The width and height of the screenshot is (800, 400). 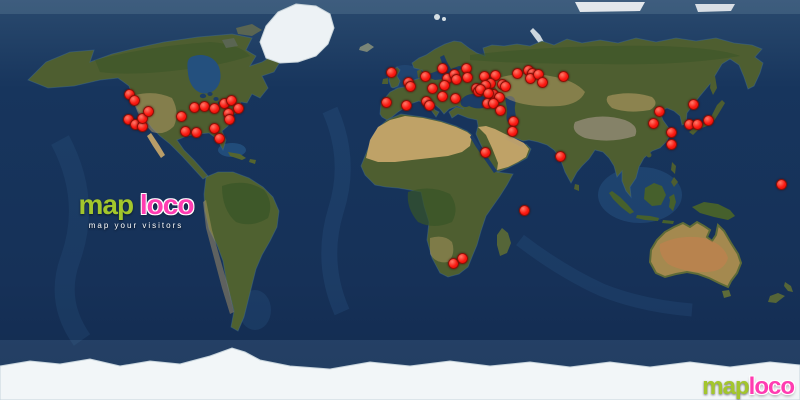 What do you see at coordinates (167, 204) in the screenshot?
I see `logo-text-loco: loco` at bounding box center [167, 204].